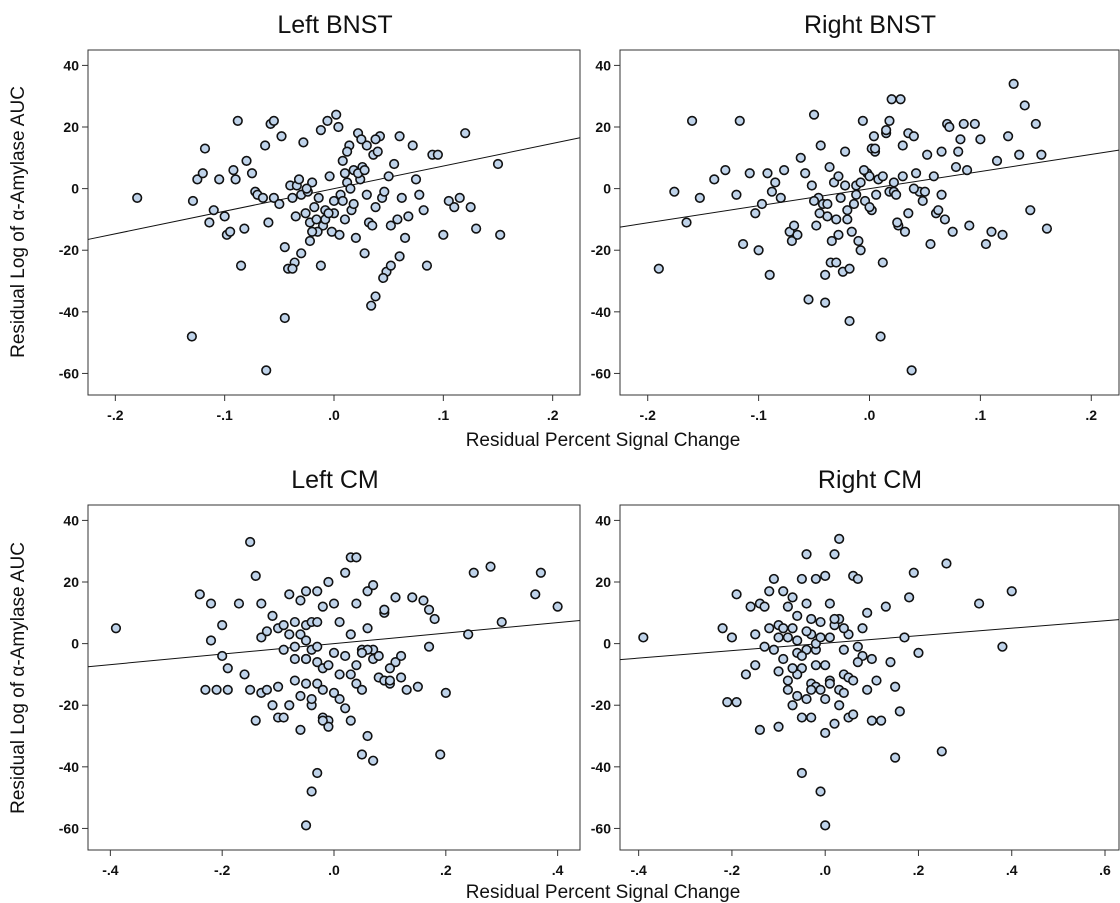 The height and width of the screenshot is (903, 1120). Describe the element at coordinates (334, 188) in the screenshot. I see `fit-line-left-bnst` at that location.